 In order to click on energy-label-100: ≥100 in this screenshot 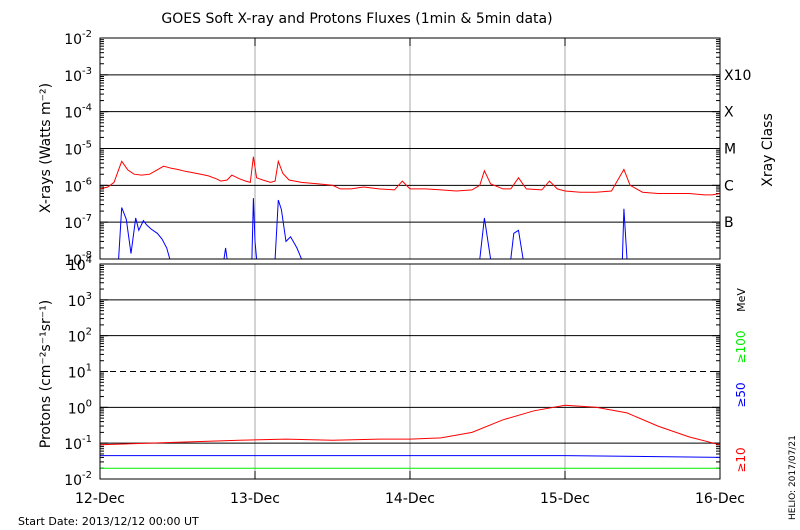, I will do `click(741, 347)`.